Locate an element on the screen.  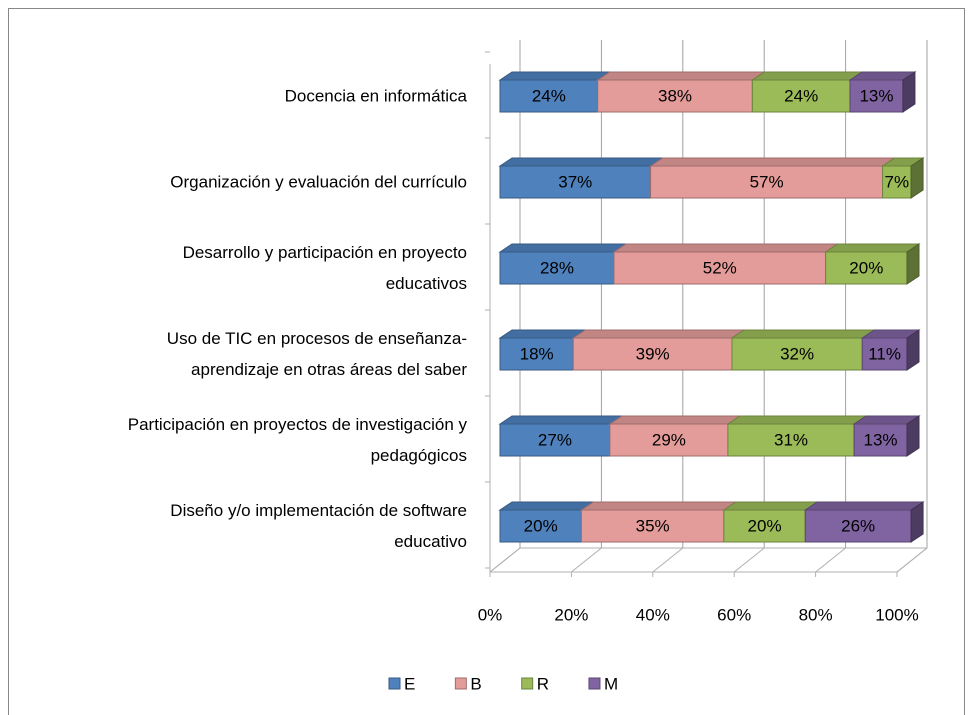
x-tick-label: 0% is located at coordinates (490, 614).